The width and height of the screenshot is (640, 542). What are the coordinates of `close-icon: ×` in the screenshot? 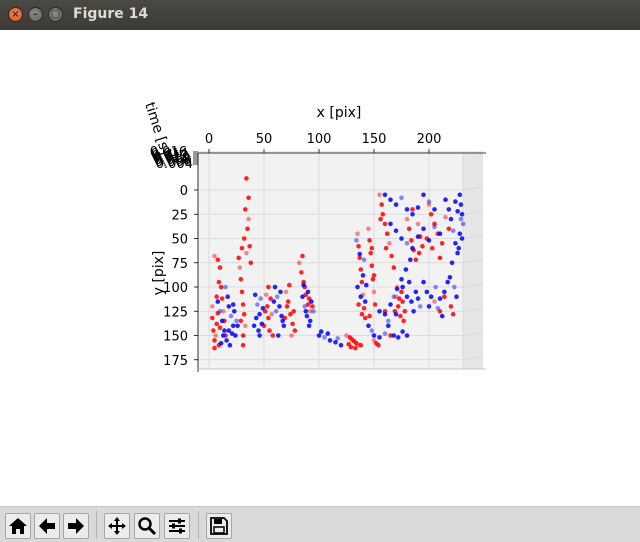 It's located at (15, 14).